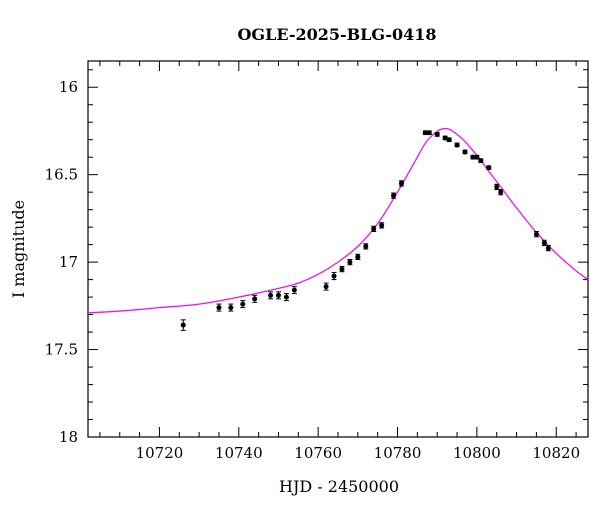 Image resolution: width=600 pixels, height=512 pixels. I want to click on x-tick-label: 10740, so click(239, 453).